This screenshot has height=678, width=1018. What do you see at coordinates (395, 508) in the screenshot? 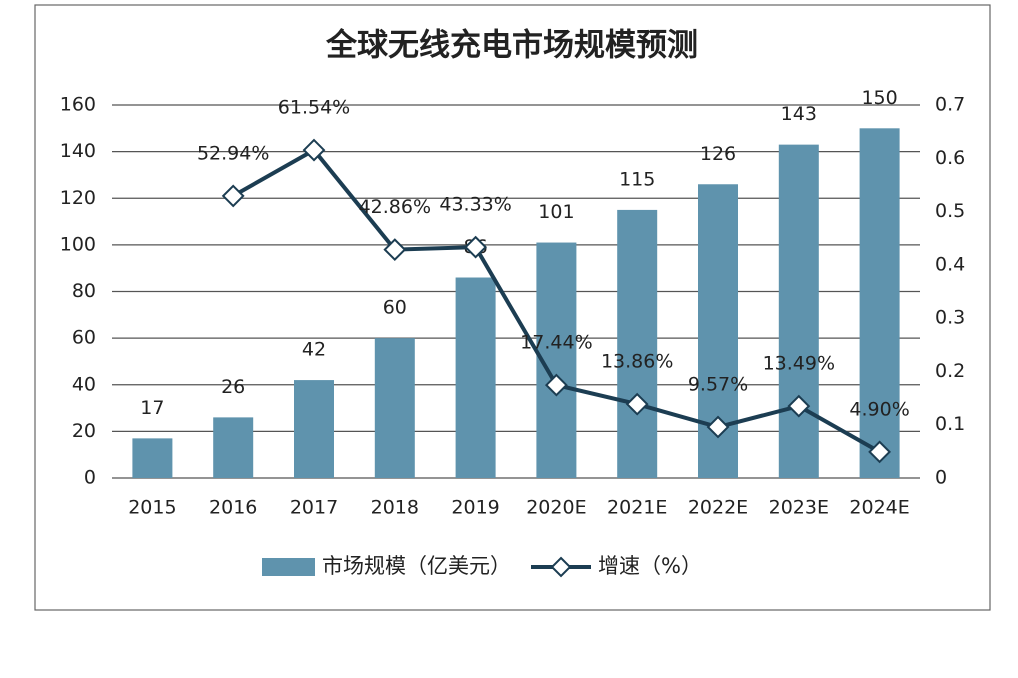
I see `x-tick-label: 2018` at bounding box center [395, 508].